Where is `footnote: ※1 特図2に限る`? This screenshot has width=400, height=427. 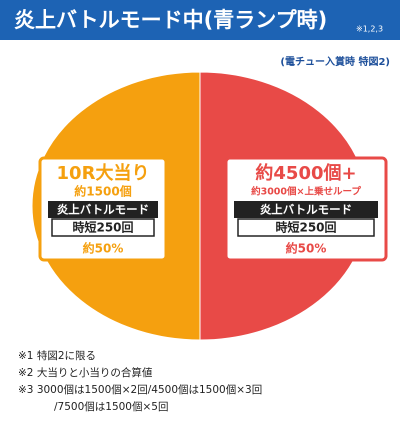
footnote: ※1 特図2に限る is located at coordinates (57, 356).